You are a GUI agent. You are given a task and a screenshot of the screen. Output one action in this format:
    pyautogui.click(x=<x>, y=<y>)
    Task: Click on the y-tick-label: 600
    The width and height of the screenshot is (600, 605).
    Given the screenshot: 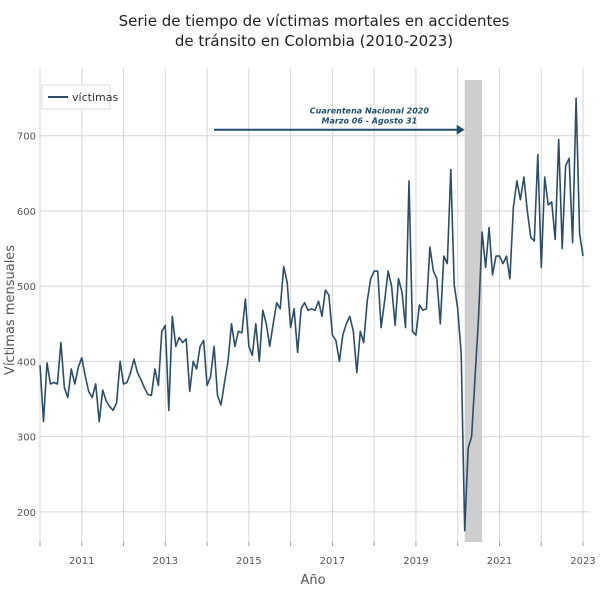 What is the action you would take?
    pyautogui.click(x=26, y=212)
    